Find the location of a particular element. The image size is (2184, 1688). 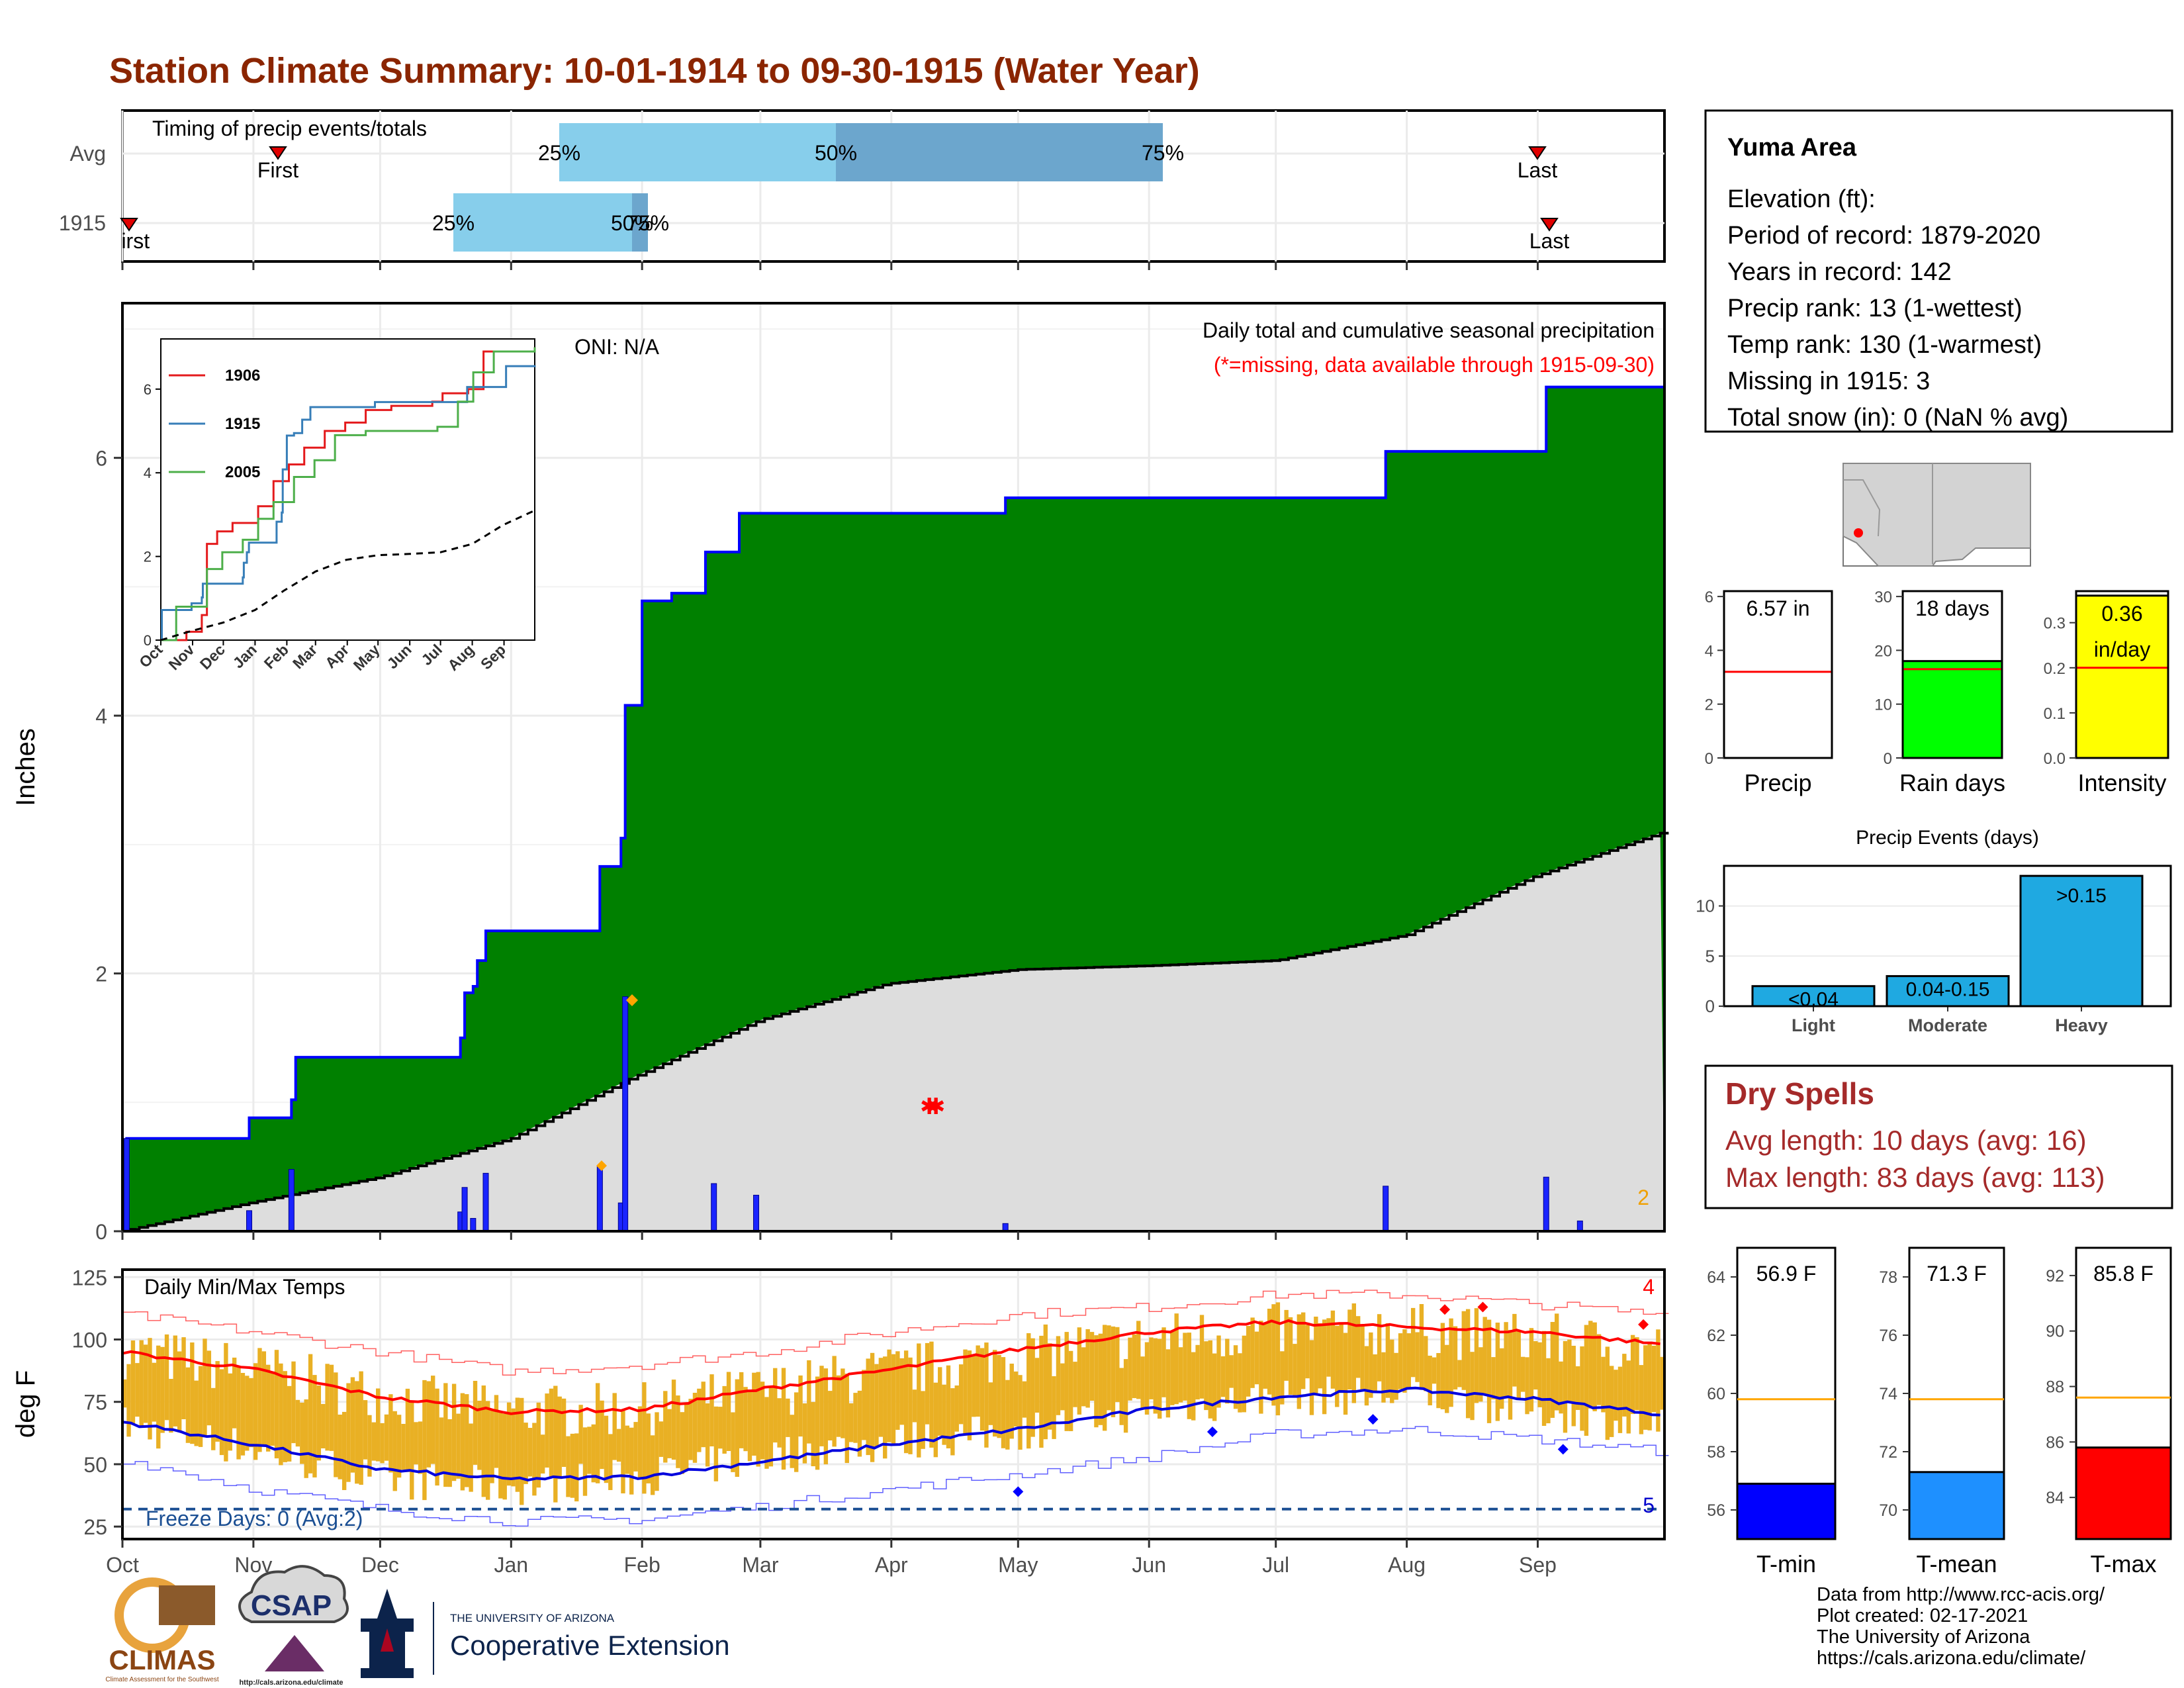

info-line-0: Elevation (ft): is located at coordinates (1801, 199).